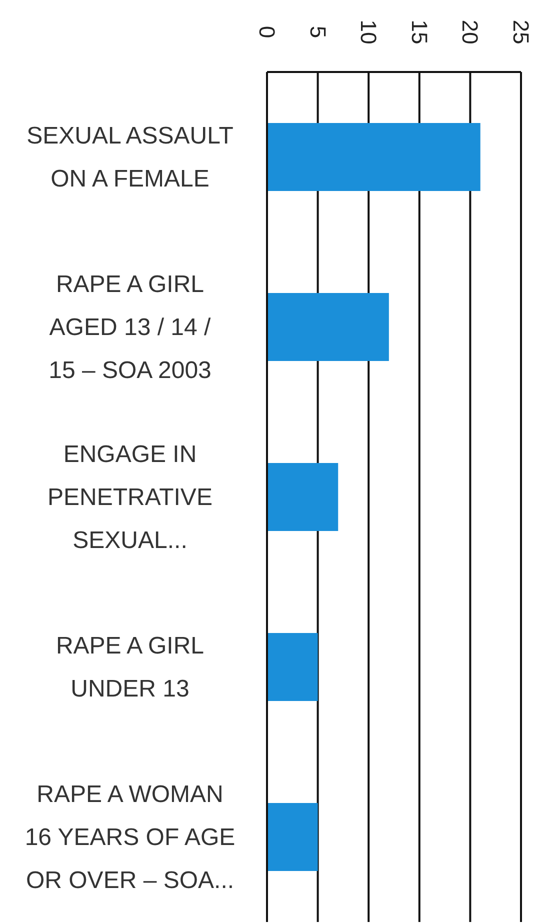  Describe the element at coordinates (521, 32) in the screenshot. I see `x-tick-label: 25` at that location.